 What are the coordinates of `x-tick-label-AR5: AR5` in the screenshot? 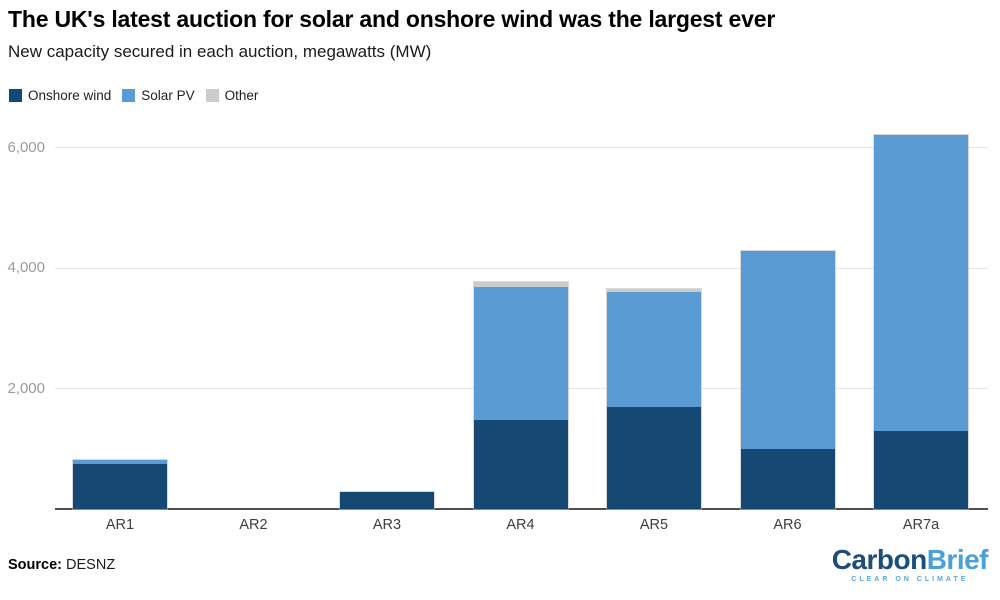 It's located at (654, 525).